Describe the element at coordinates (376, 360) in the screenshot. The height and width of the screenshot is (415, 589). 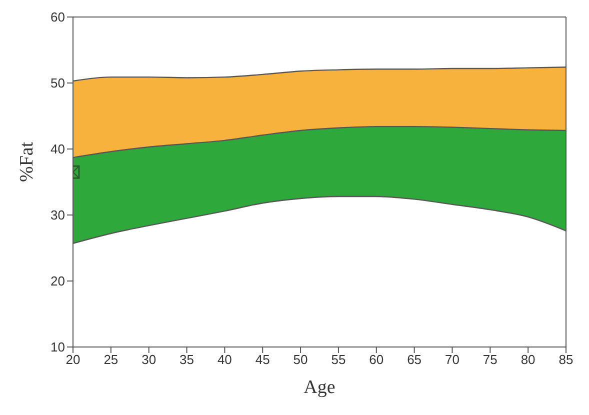
I see `x-tick-label: 60` at that location.